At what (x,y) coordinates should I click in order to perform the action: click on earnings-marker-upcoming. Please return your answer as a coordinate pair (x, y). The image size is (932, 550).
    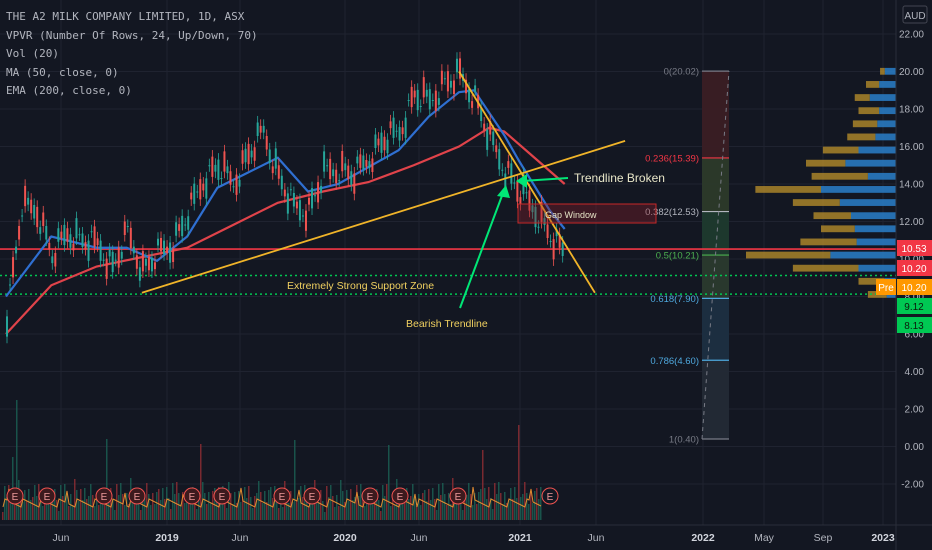
    Looking at the image, I should click on (550, 496).